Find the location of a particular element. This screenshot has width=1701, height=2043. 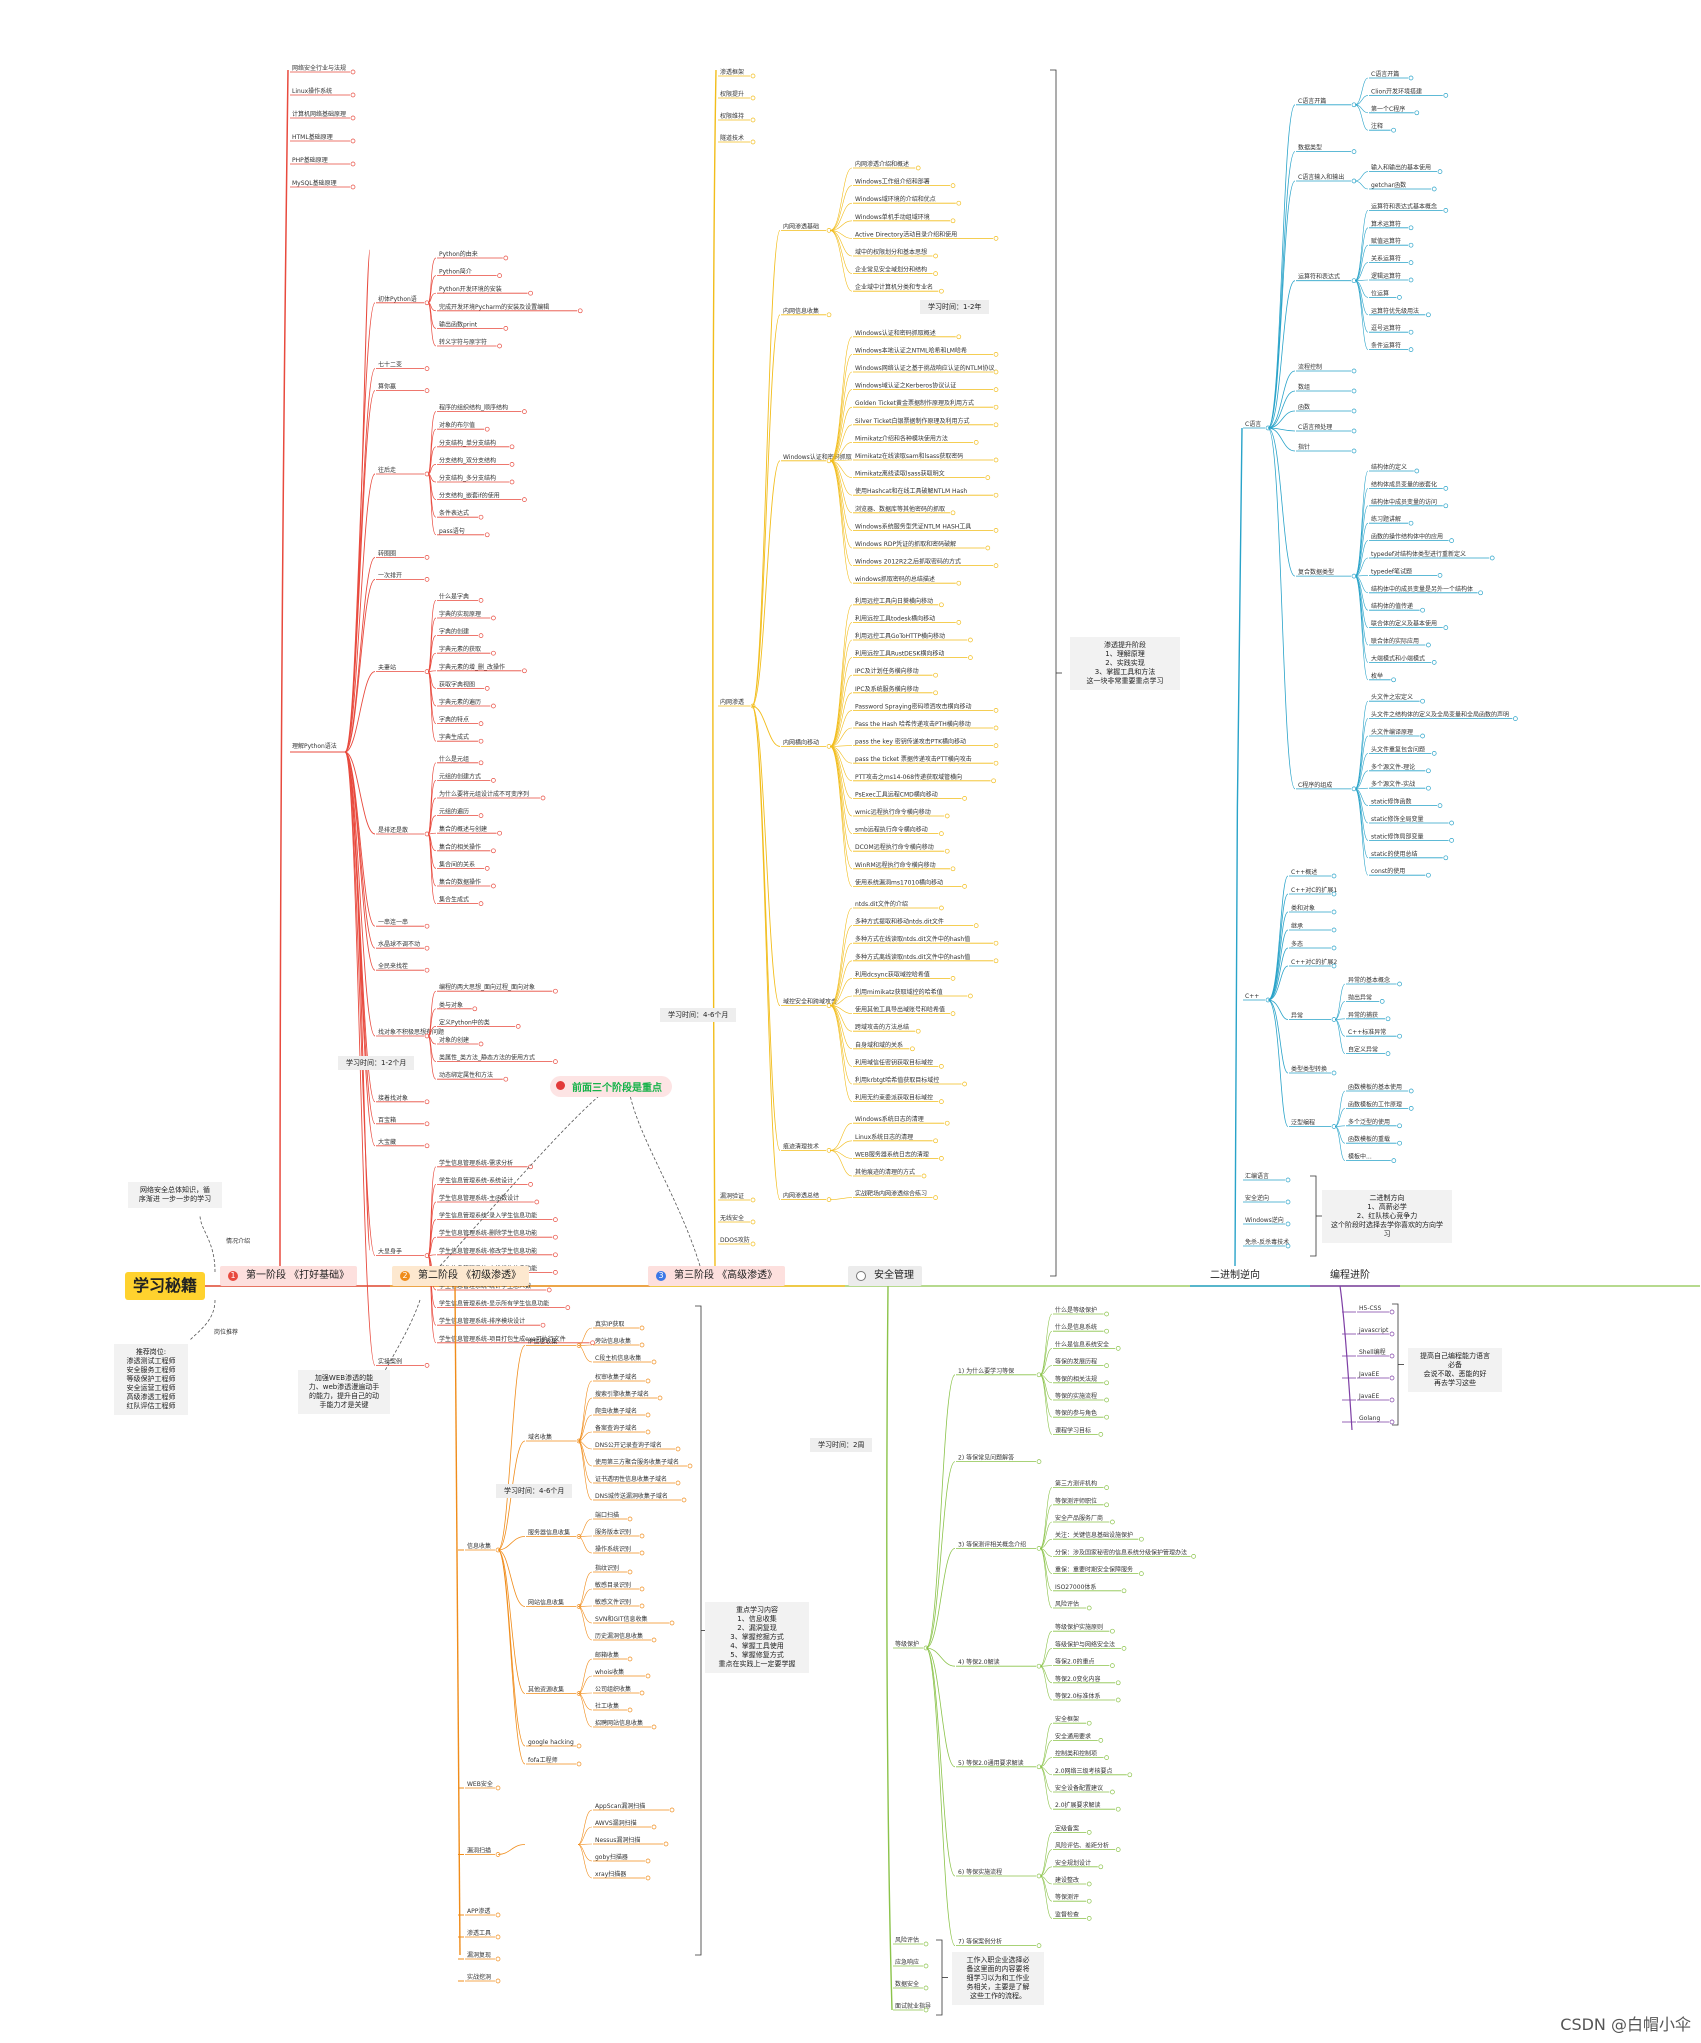

mgmt-item: 2.0扩展要求解读 is located at coordinates (1078, 1805).